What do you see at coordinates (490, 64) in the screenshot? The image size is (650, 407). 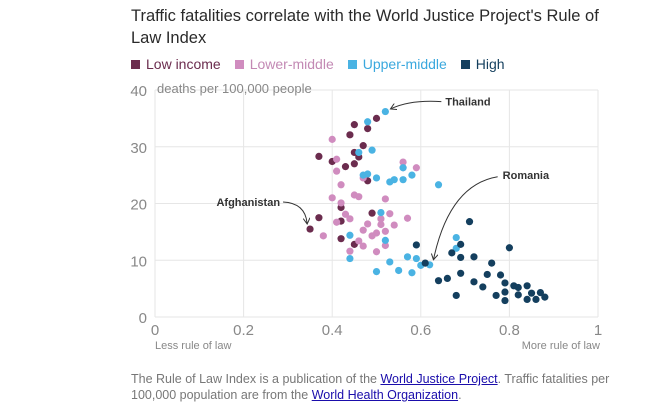 I see `legend-label-high: High` at bounding box center [490, 64].